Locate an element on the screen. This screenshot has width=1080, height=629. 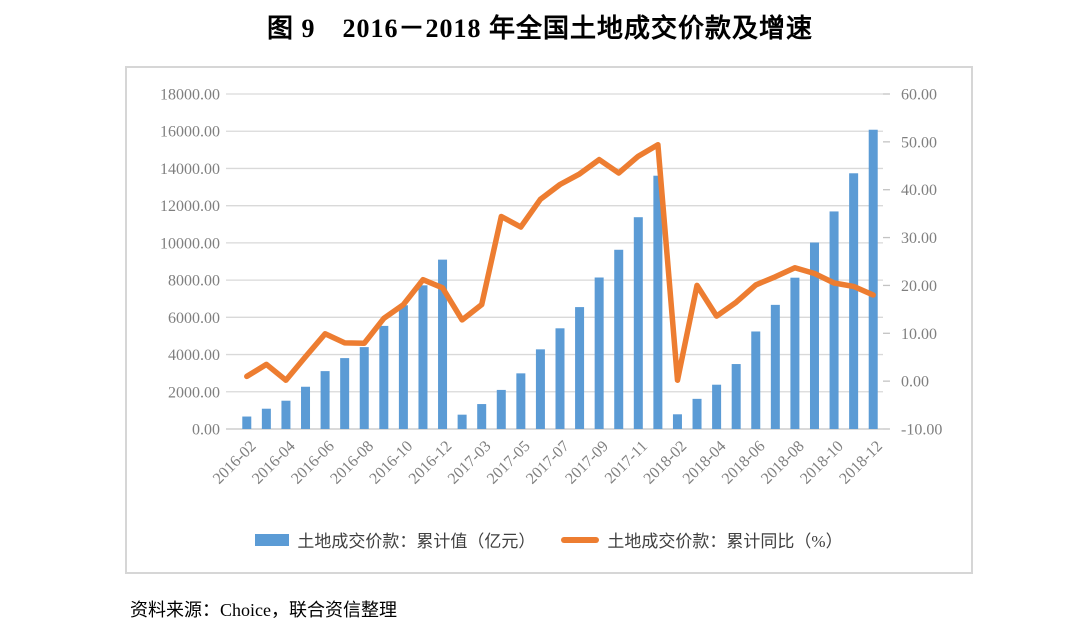
x-axis-tick-label: 2017-09 is located at coordinates (587, 463).